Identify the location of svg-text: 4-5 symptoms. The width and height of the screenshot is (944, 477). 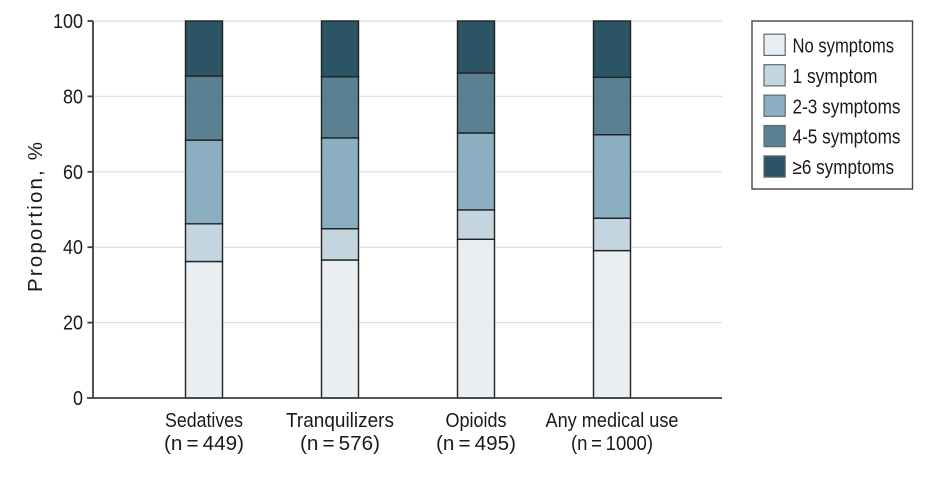
(847, 137).